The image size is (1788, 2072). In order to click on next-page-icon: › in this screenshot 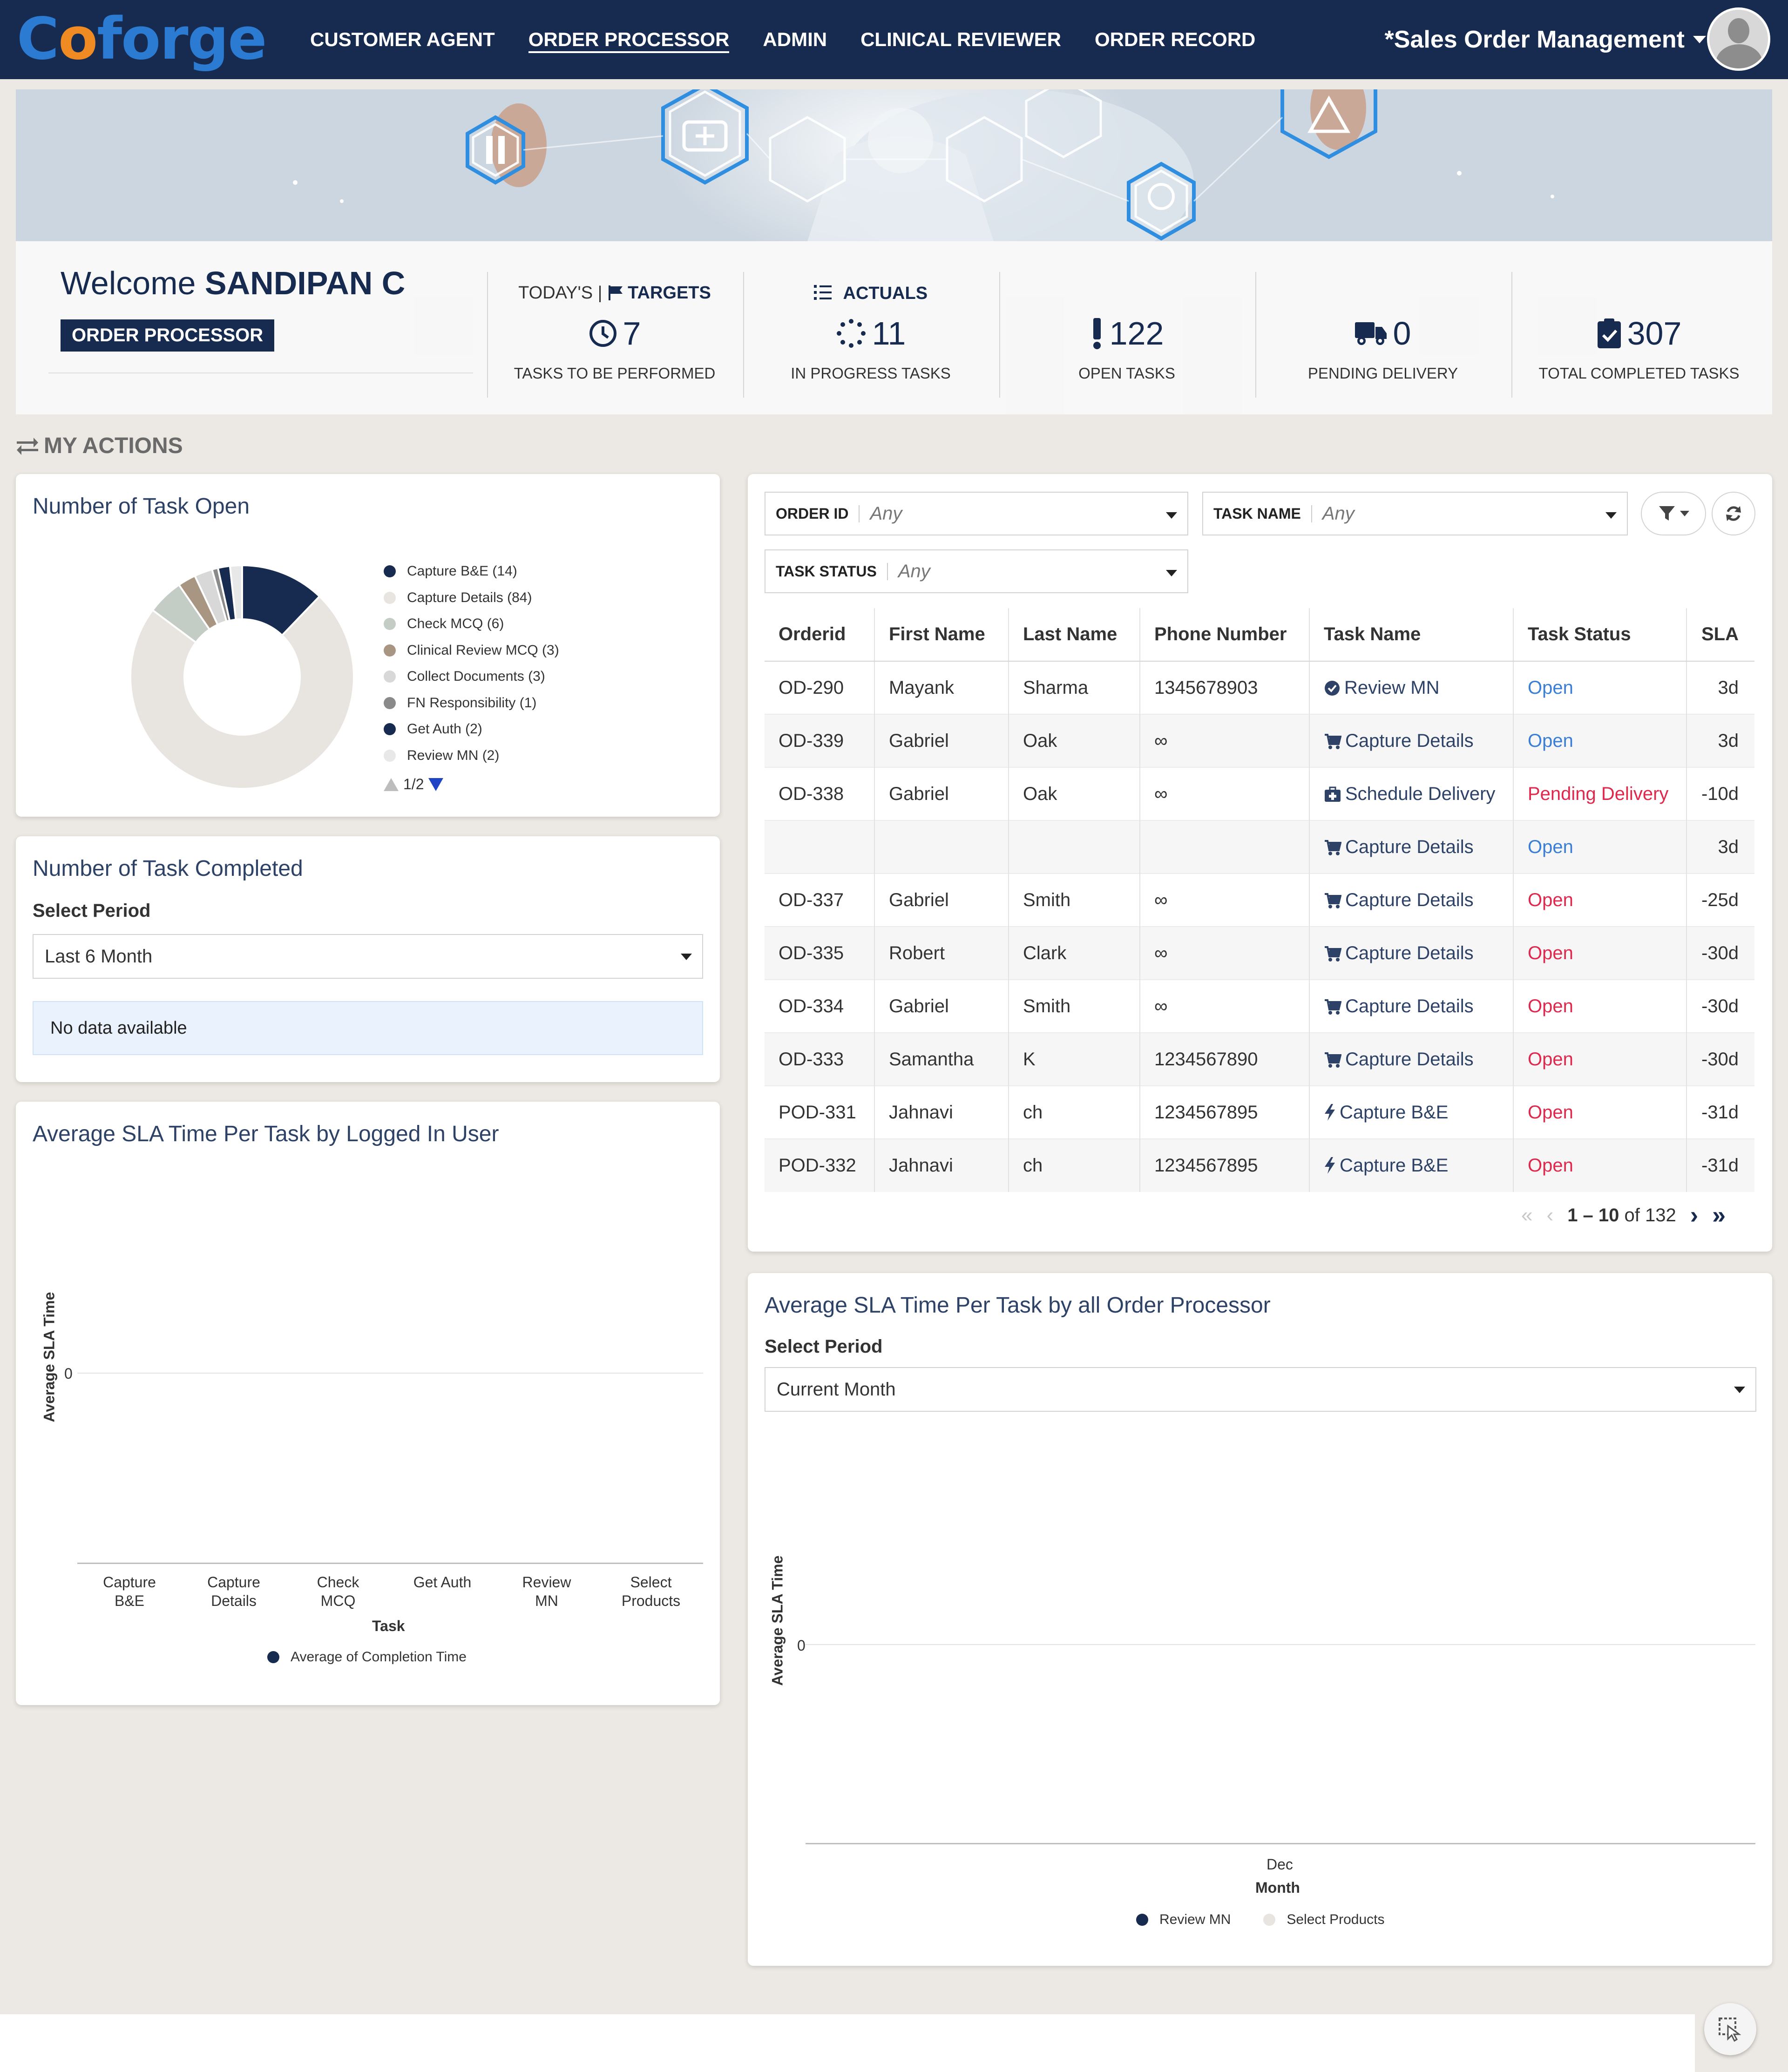, I will do `click(1694, 1215)`.